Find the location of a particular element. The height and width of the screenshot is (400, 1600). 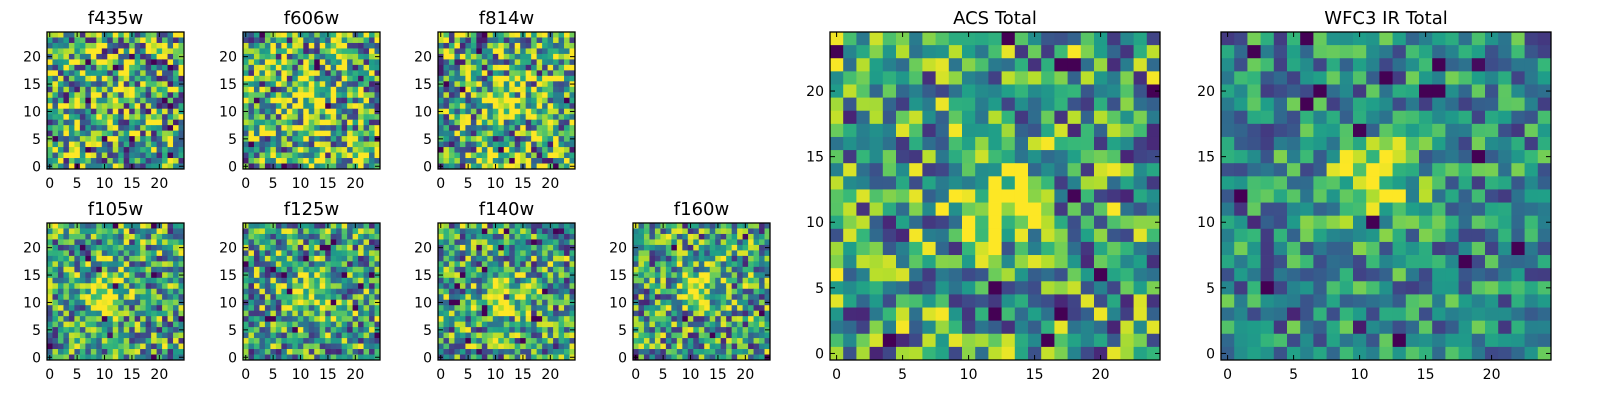

x-tick-label: 0 is located at coordinates (49, 184).